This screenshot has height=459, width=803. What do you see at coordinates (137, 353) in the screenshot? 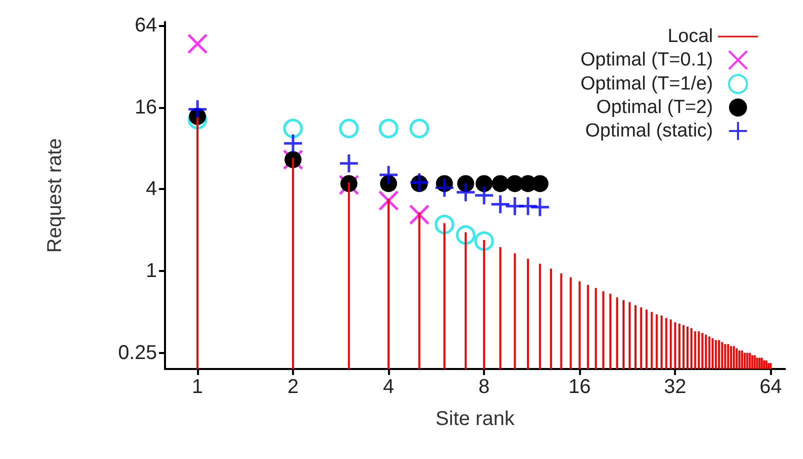
I see `y-tick-label: 0.25` at bounding box center [137, 353].